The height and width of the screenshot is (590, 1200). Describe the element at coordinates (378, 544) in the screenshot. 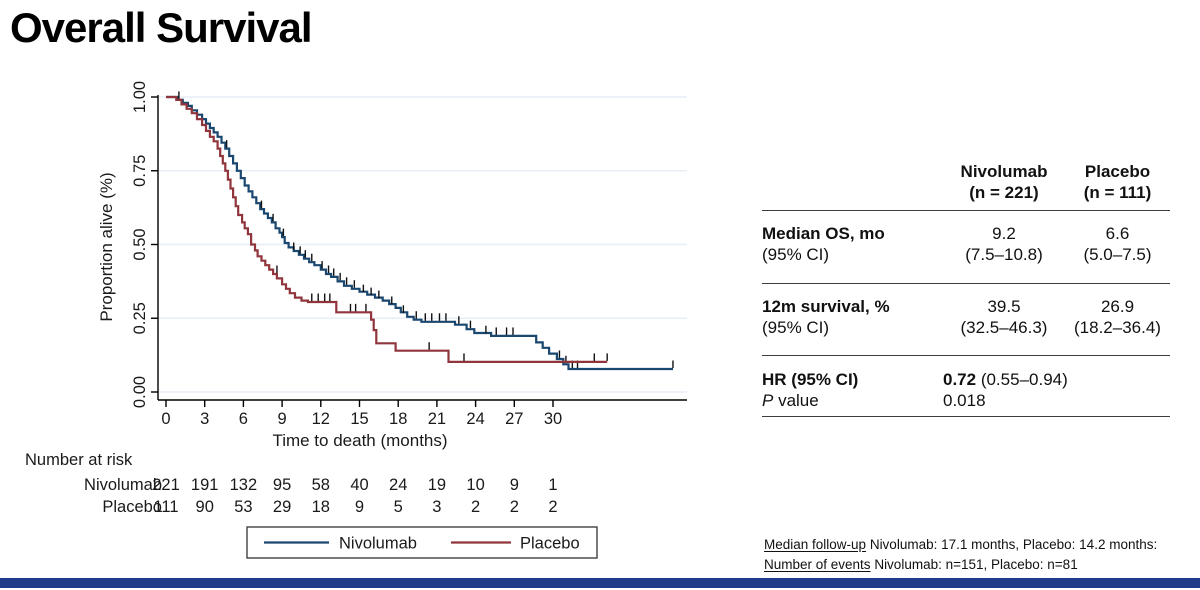

I see `legend-label-nivolumab: Nivolumab` at that location.